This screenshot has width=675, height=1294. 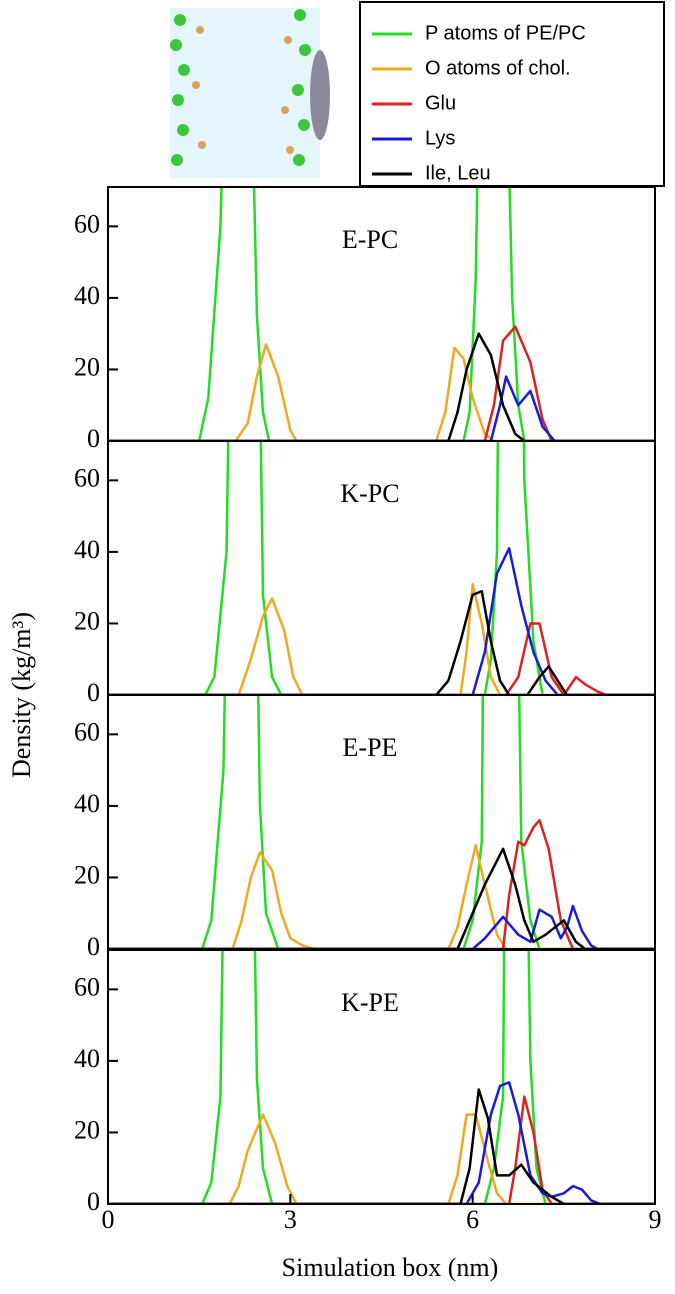 I want to click on p-atoms, so click(x=240, y=87).